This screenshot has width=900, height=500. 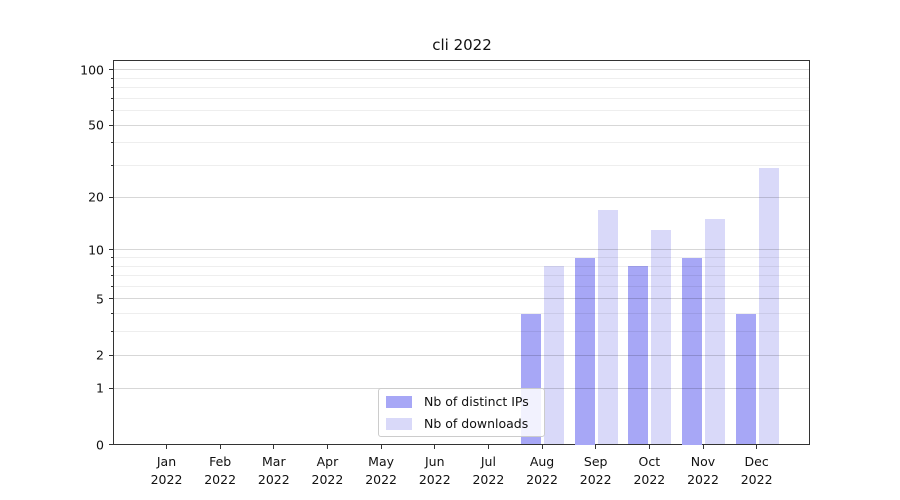 What do you see at coordinates (96, 197) in the screenshot?
I see `y-tick-label: 20` at bounding box center [96, 197].